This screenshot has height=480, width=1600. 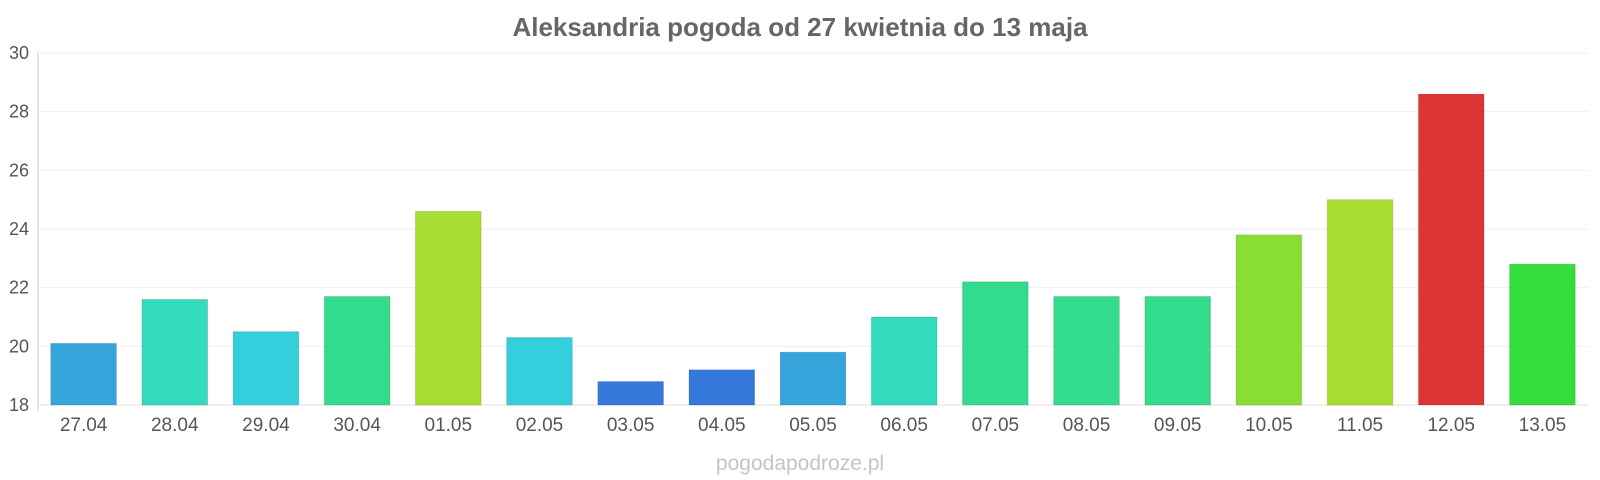 What do you see at coordinates (448, 308) in the screenshot?
I see `bar-01.05` at bounding box center [448, 308].